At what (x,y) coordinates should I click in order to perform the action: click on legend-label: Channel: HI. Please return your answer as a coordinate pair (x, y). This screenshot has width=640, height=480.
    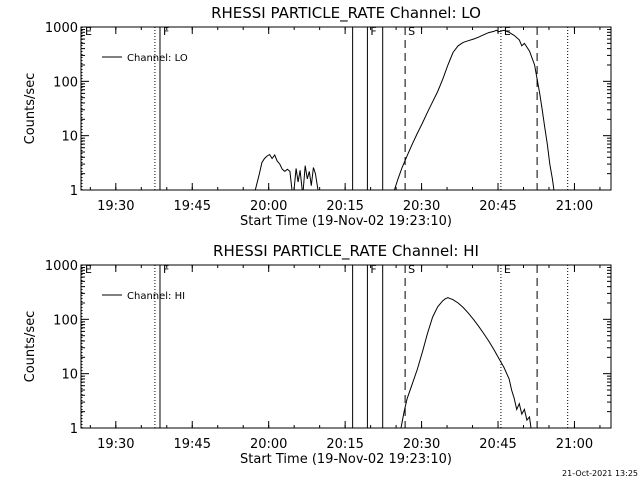
    Looking at the image, I should click on (156, 296).